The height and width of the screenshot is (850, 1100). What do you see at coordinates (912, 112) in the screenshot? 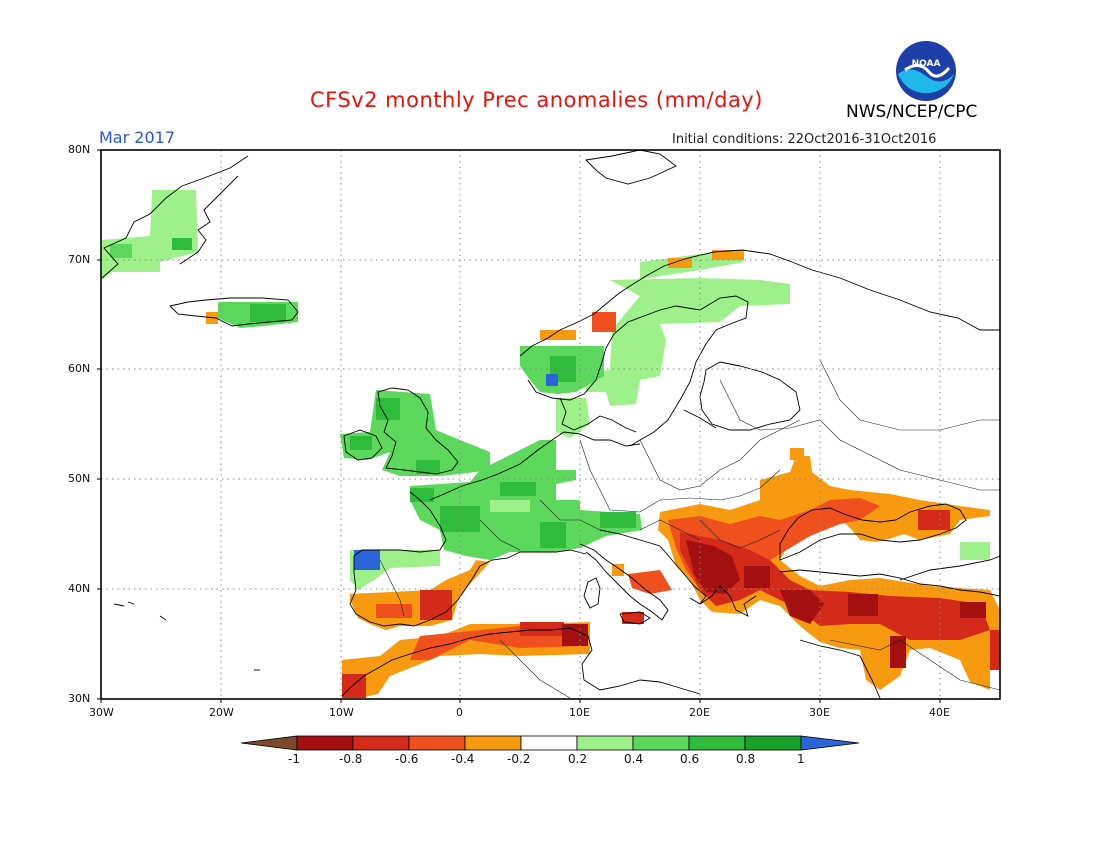
I see `organization-label: NWS/NCEP/CPC` at bounding box center [912, 112].